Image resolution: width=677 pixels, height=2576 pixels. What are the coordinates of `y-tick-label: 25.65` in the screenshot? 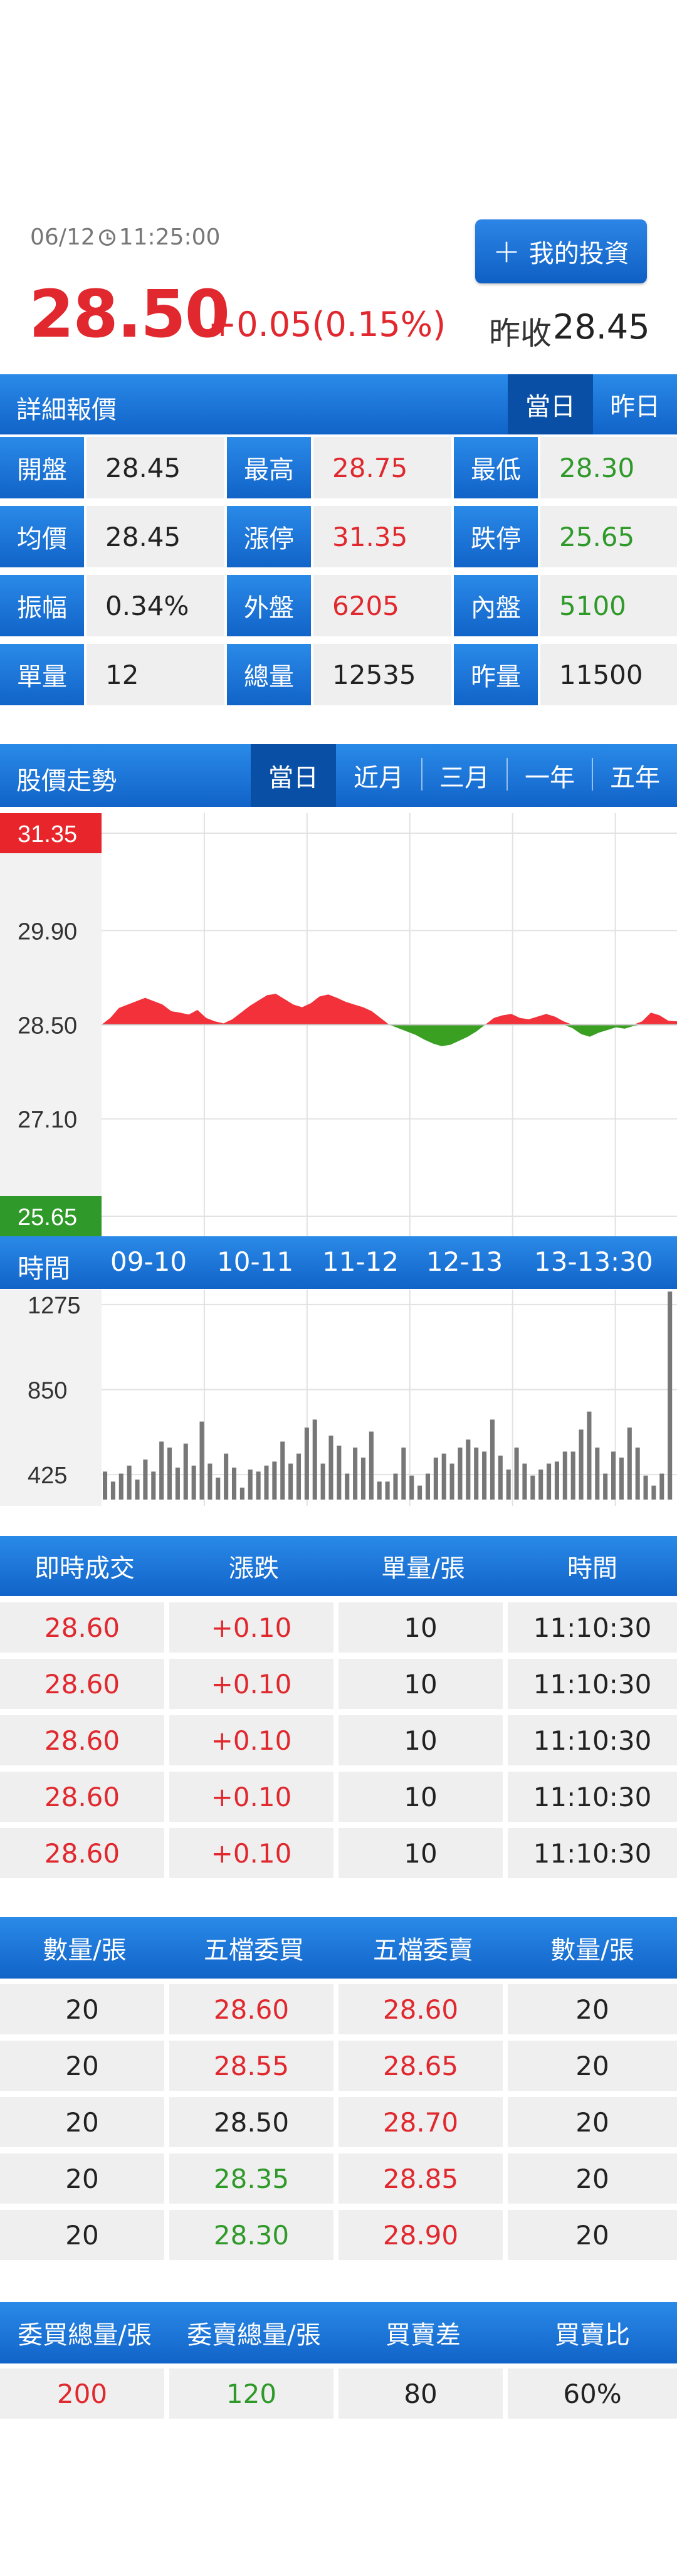 It's located at (47, 1217).